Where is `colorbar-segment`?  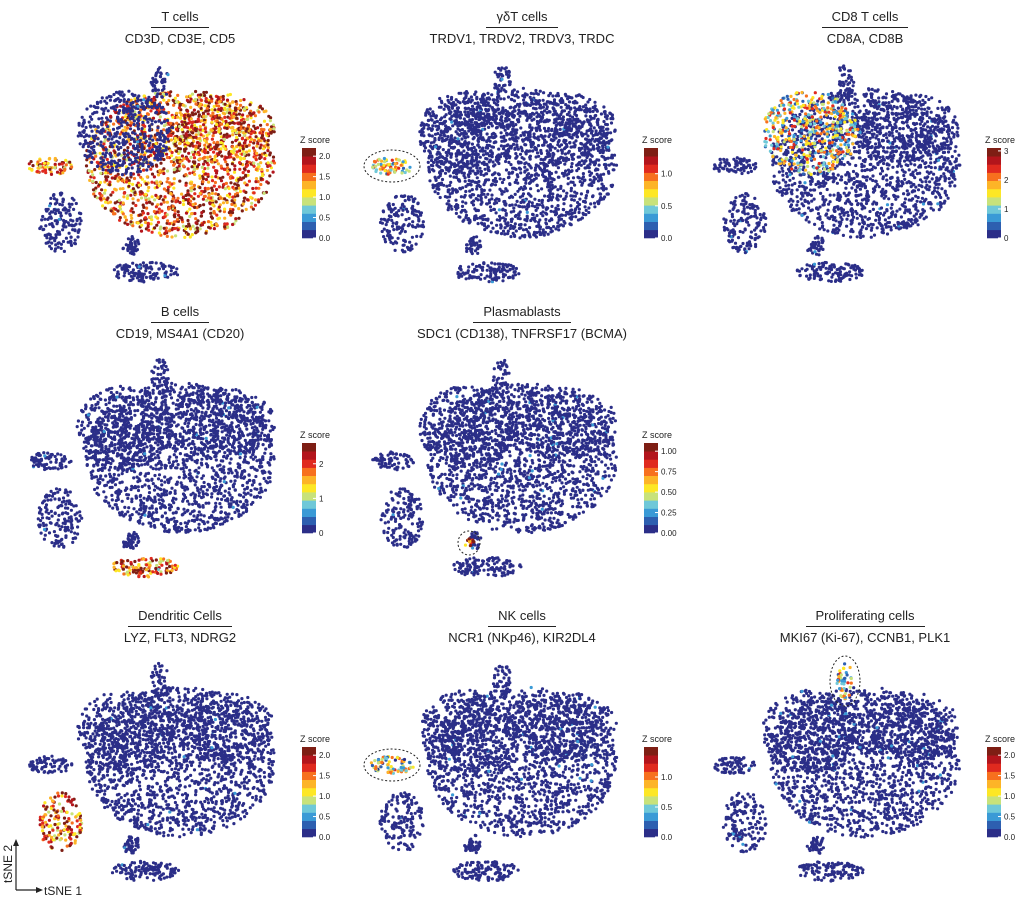 colorbar-segment is located at coordinates (309, 176).